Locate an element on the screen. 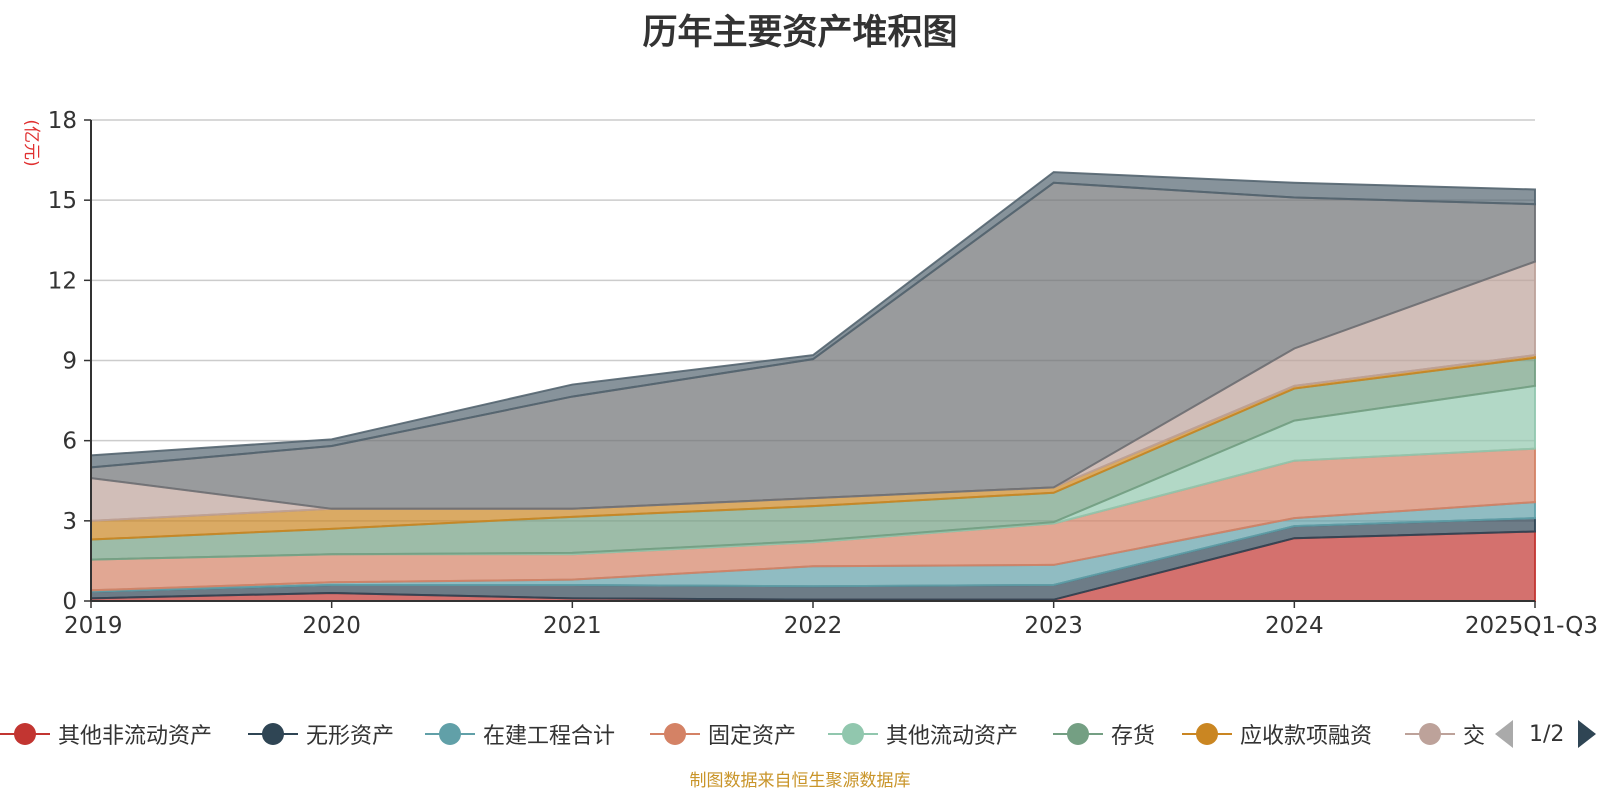 This screenshot has width=1600, height=800. legend-item-0: 其他非流动资产 is located at coordinates (106, 734).